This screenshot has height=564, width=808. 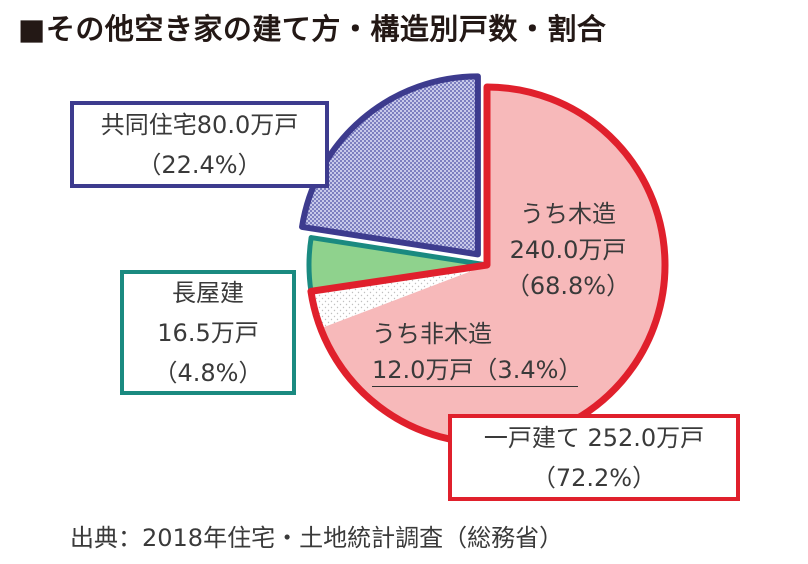 I want to click on source-note: 出典：2018年住宅・土地統計調査（総務省）, so click(x=317, y=538).